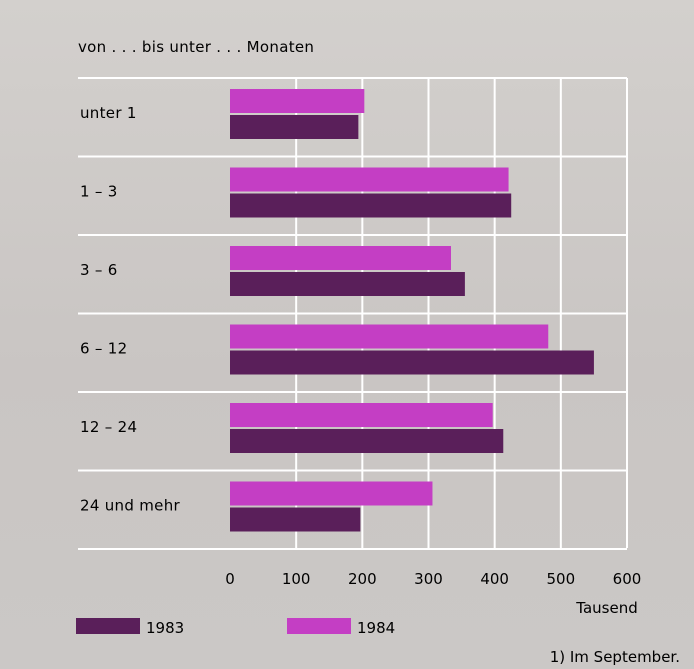  I want to click on x-tick-labels: 0 100 200 300 400 500 600, so click(433, 579).